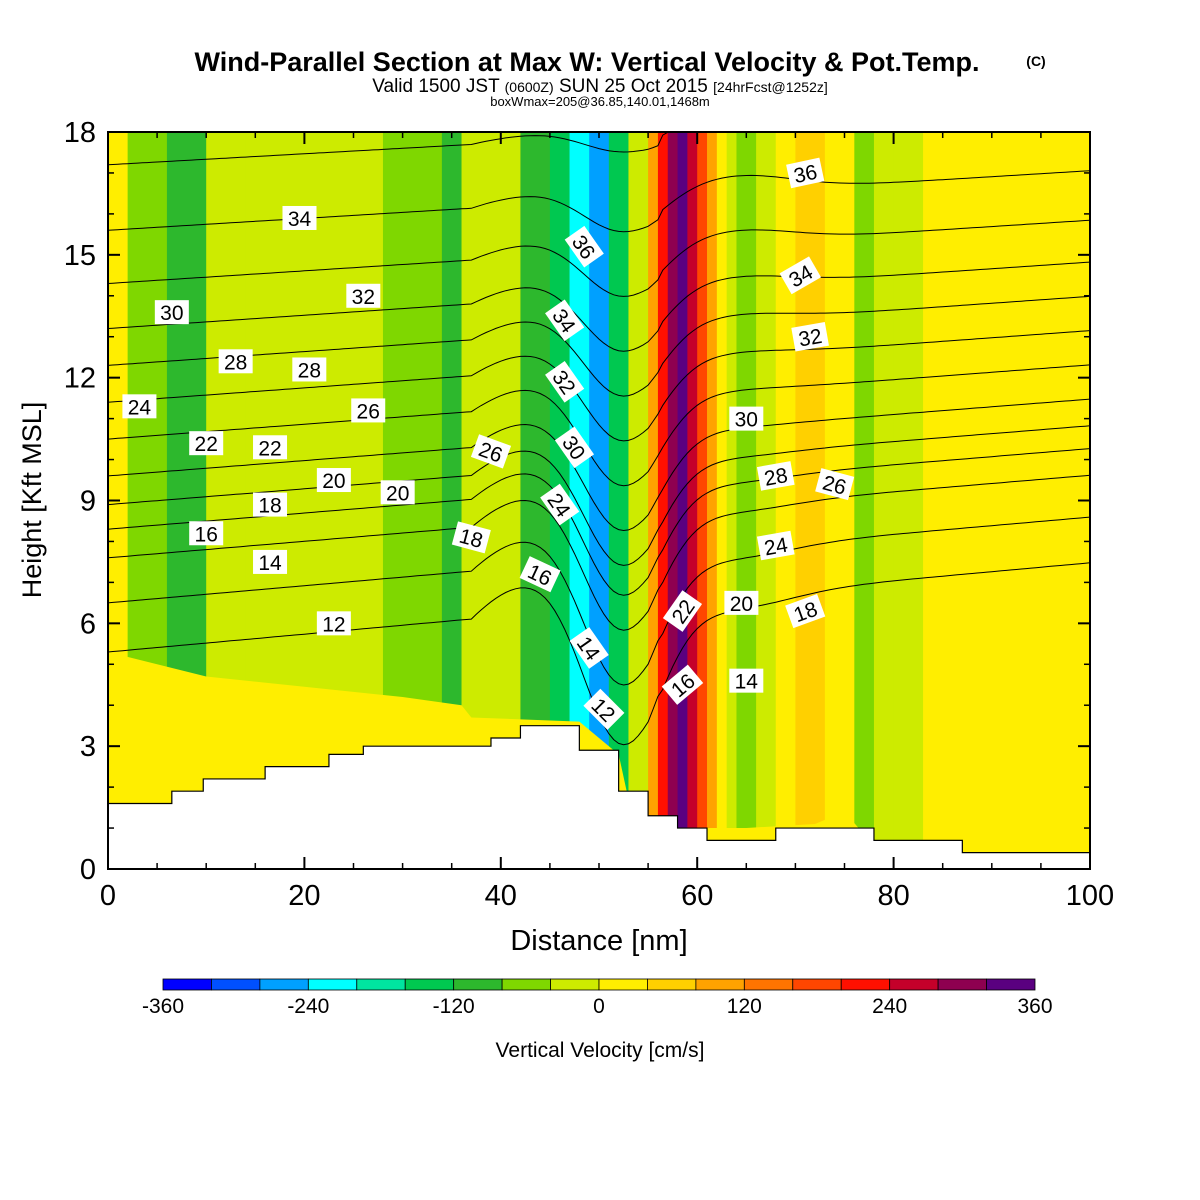 This screenshot has height=1200, width=1200. I want to click on contour-label: 36, so click(805, 173).